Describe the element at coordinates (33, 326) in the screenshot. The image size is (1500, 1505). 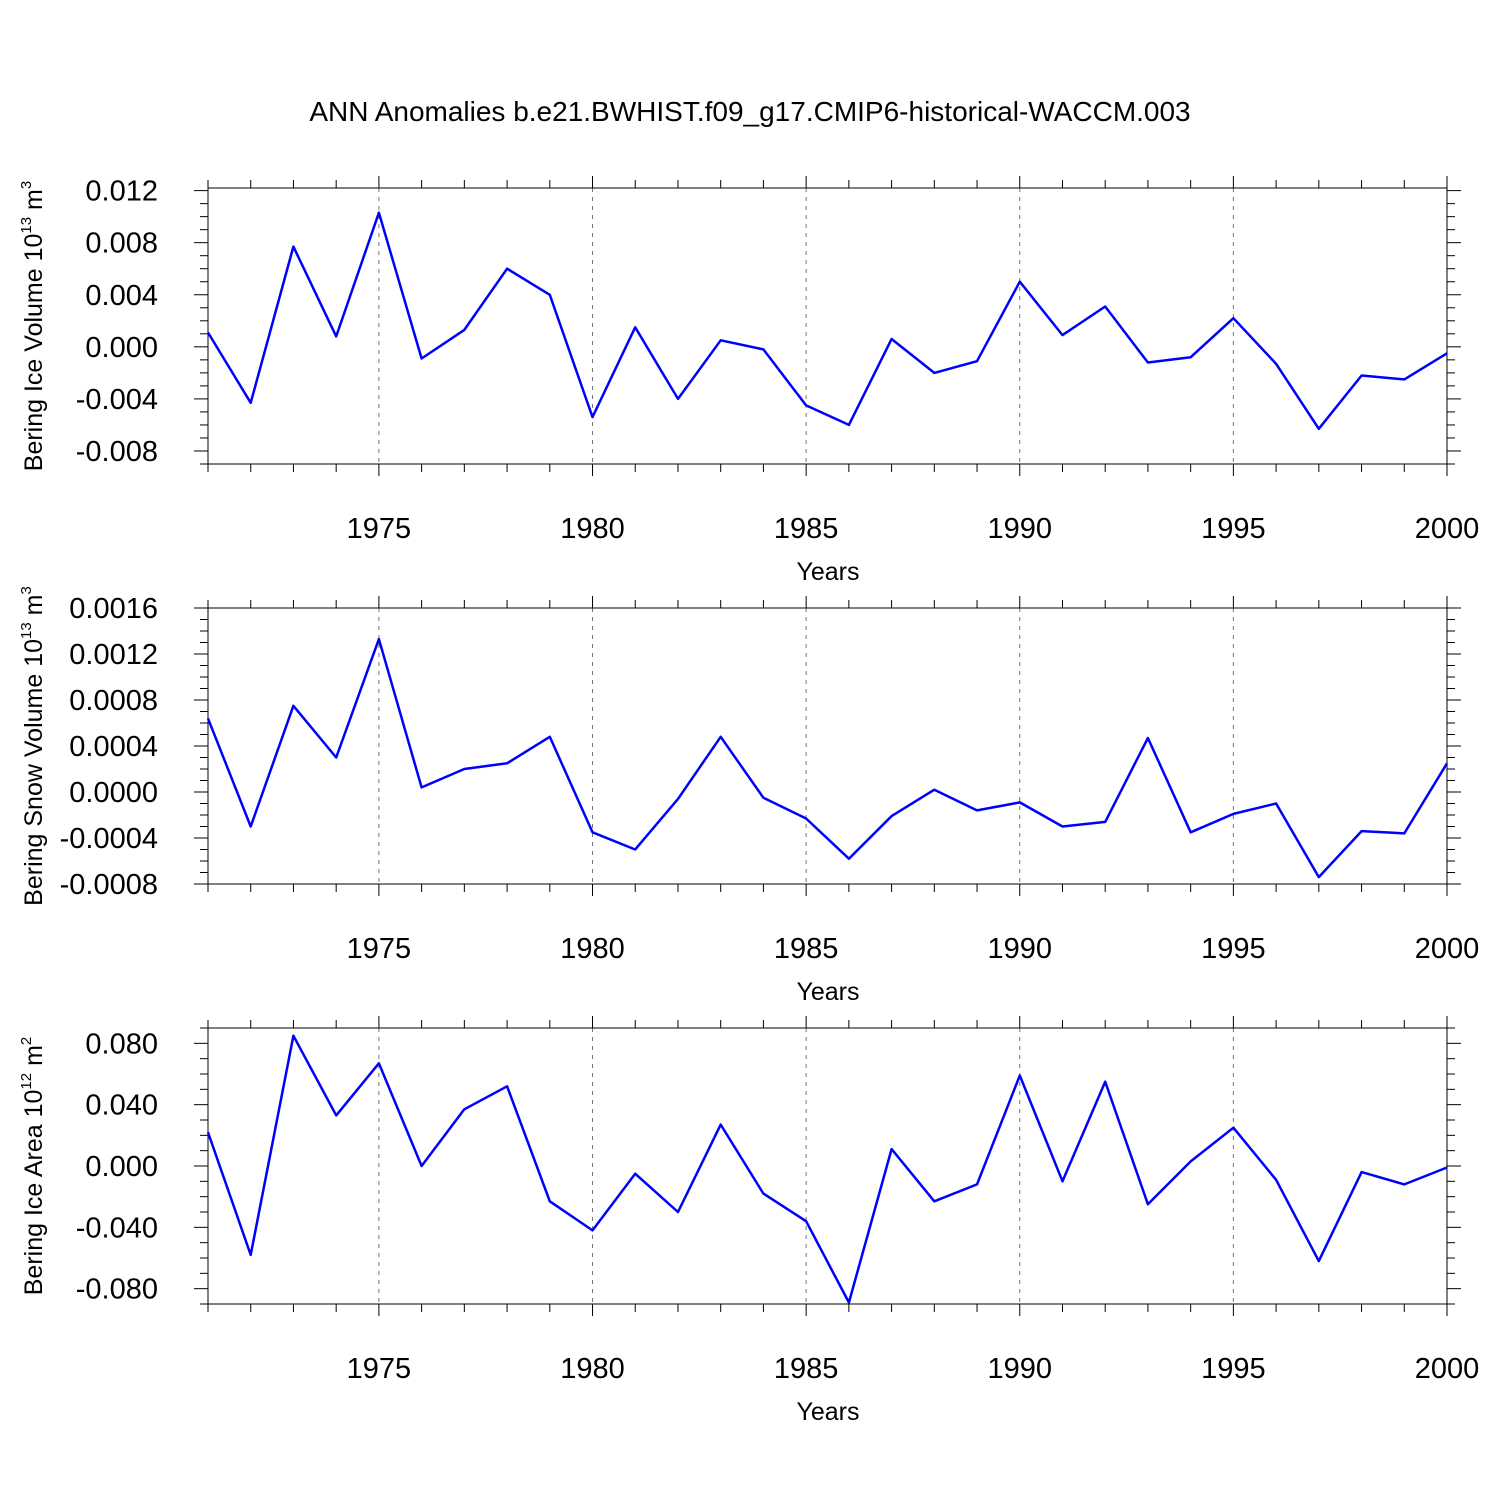
I see `y-axis-label: Bering Ice Volume 1013 m3` at that location.